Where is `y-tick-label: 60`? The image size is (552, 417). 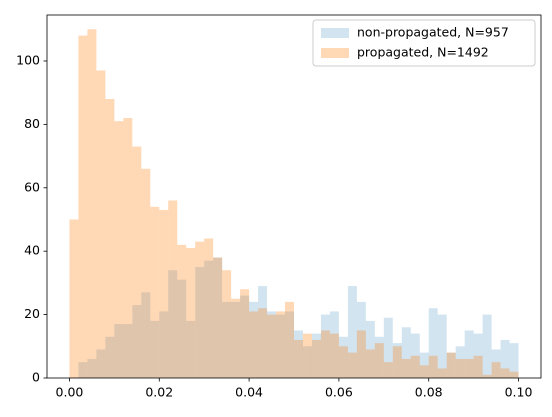
y-tick-label: 60 is located at coordinates (32, 186).